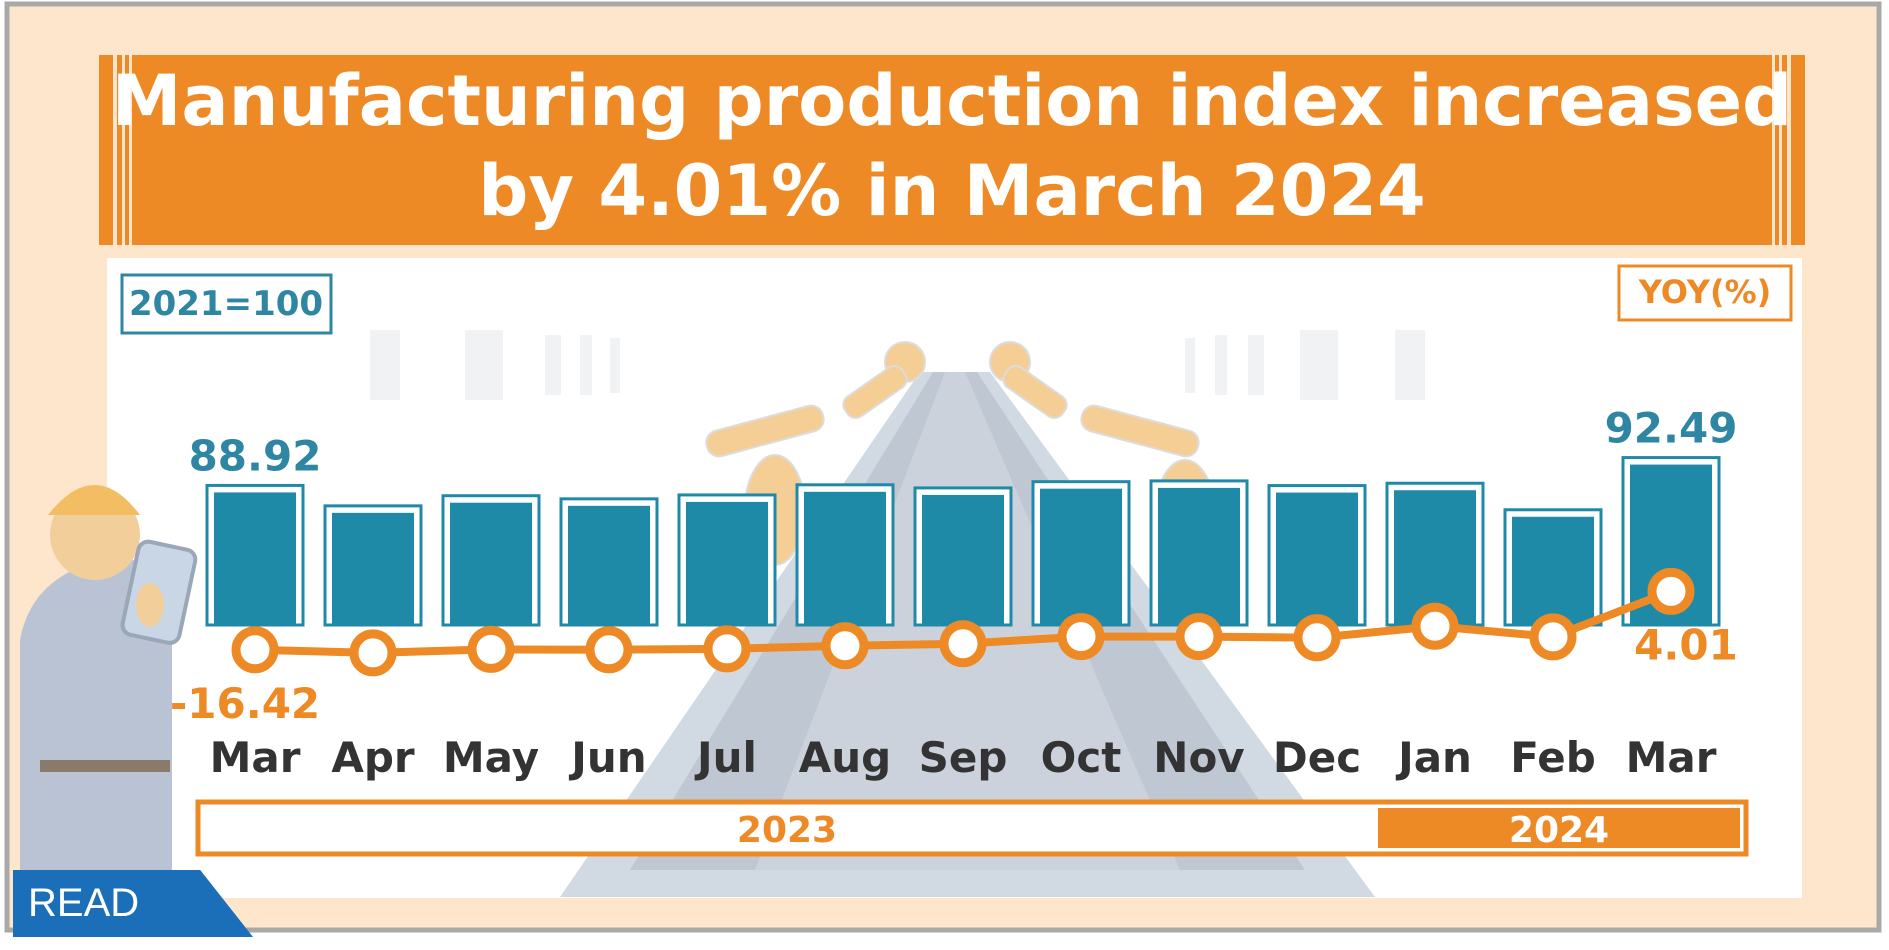 The image size is (1889, 950). Describe the element at coordinates (951, 191) in the screenshot. I see `title-line-2: by 4.01% in March 2024` at that location.